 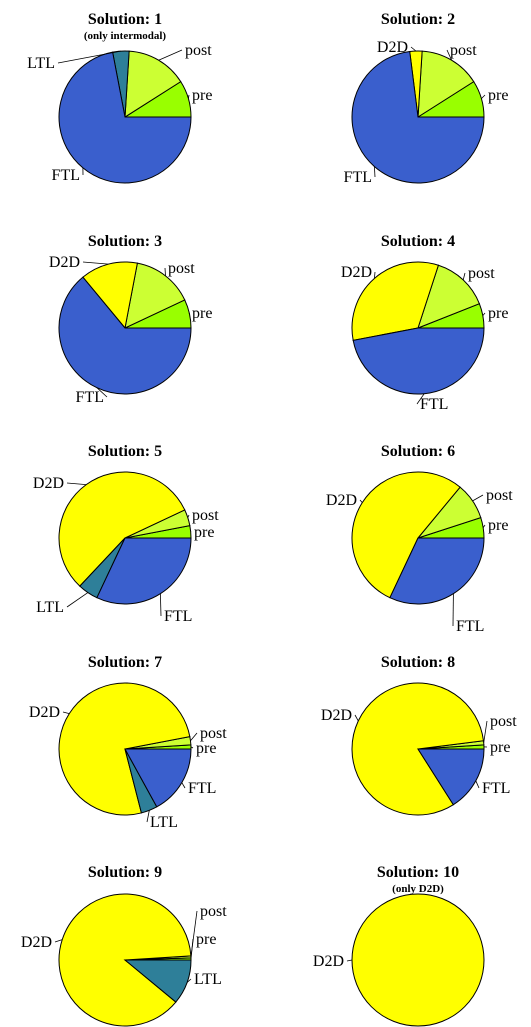 What do you see at coordinates (125, 662) in the screenshot?
I see `chart-title: Solution: 7` at bounding box center [125, 662].